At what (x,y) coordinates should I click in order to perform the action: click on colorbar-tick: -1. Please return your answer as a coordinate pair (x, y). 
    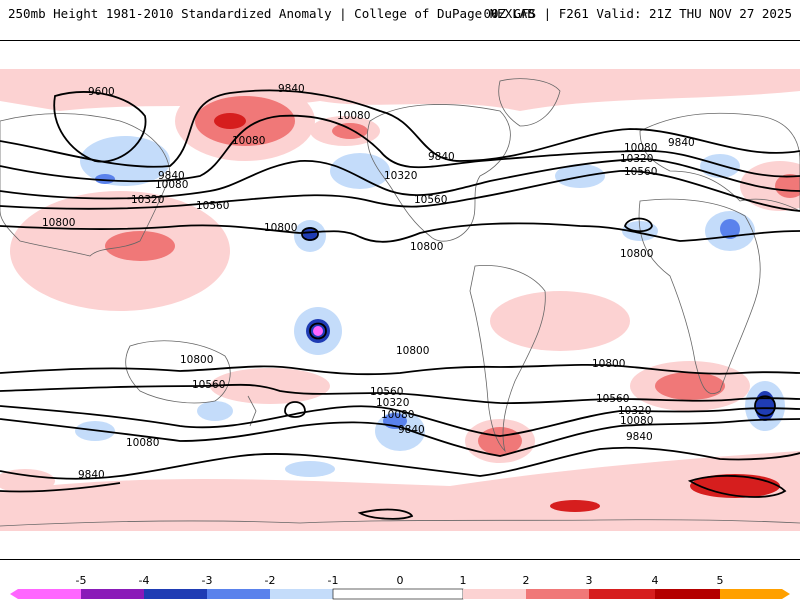
    Looking at the image, I should click on (333, 580).